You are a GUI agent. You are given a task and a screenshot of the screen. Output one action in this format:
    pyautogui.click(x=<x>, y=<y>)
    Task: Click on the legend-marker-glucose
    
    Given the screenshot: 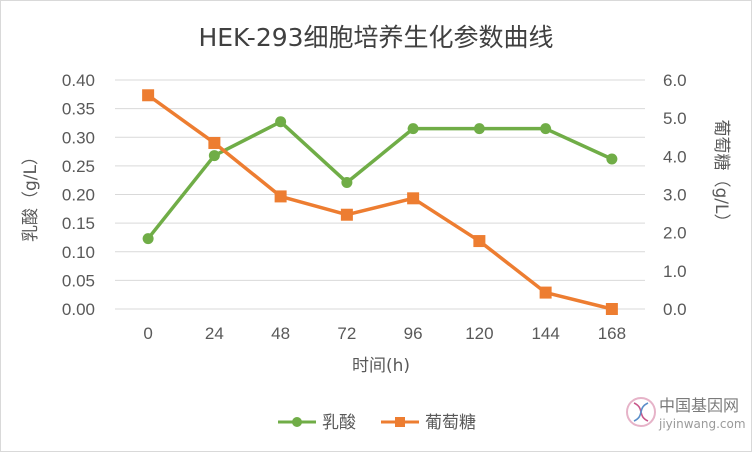 What is the action you would take?
    pyautogui.click(x=400, y=422)
    